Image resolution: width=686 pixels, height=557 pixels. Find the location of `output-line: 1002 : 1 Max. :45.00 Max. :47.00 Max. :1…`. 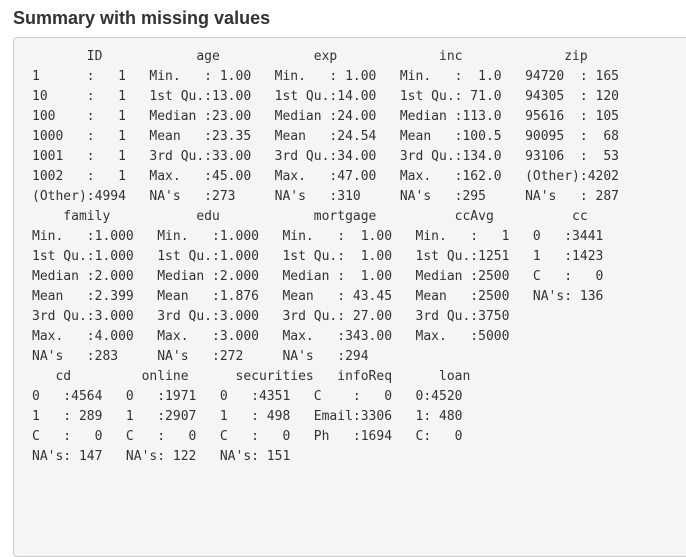

output-line: 1002 : 1 Max. :45.00 Max. :47.00 Max. :1… is located at coordinates (325, 176).